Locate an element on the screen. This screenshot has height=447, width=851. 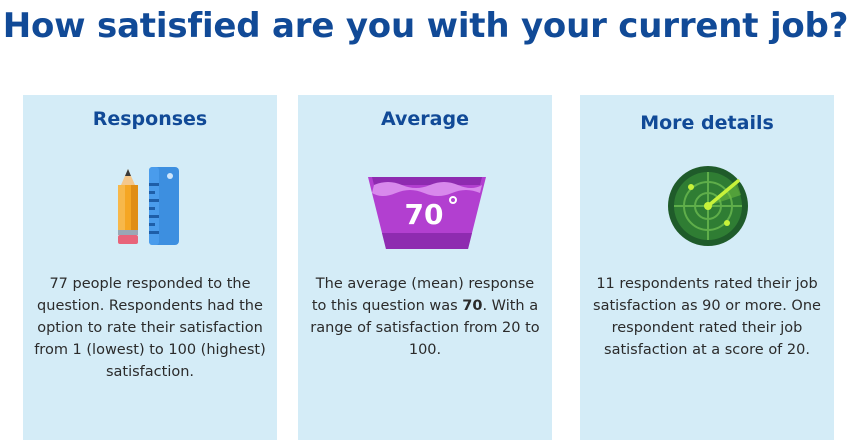
average-value: 70 is located at coordinates (472, 306).